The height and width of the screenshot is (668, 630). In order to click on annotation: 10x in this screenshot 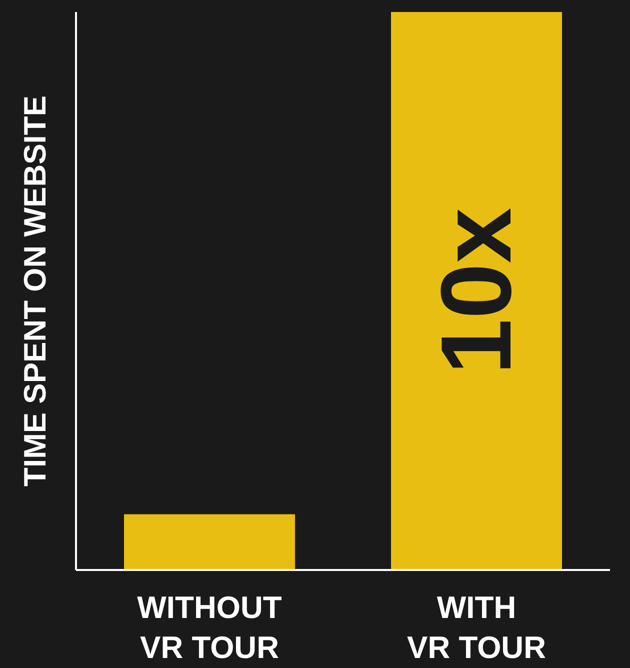, I will do `click(476, 291)`.